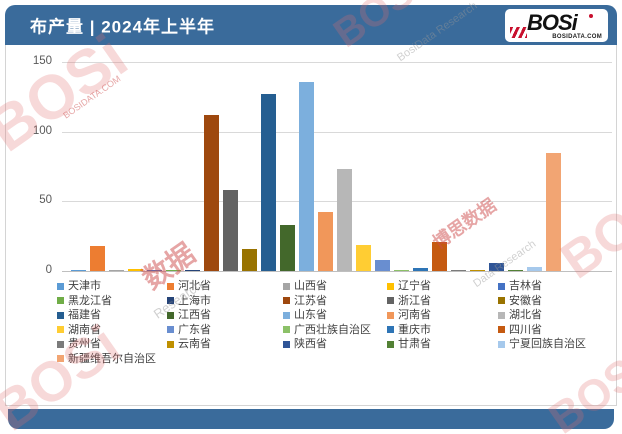 The height and width of the screenshot is (434, 622). What do you see at coordinates (525, 329) in the screenshot?
I see `legend-label: 四川省` at bounding box center [525, 329].